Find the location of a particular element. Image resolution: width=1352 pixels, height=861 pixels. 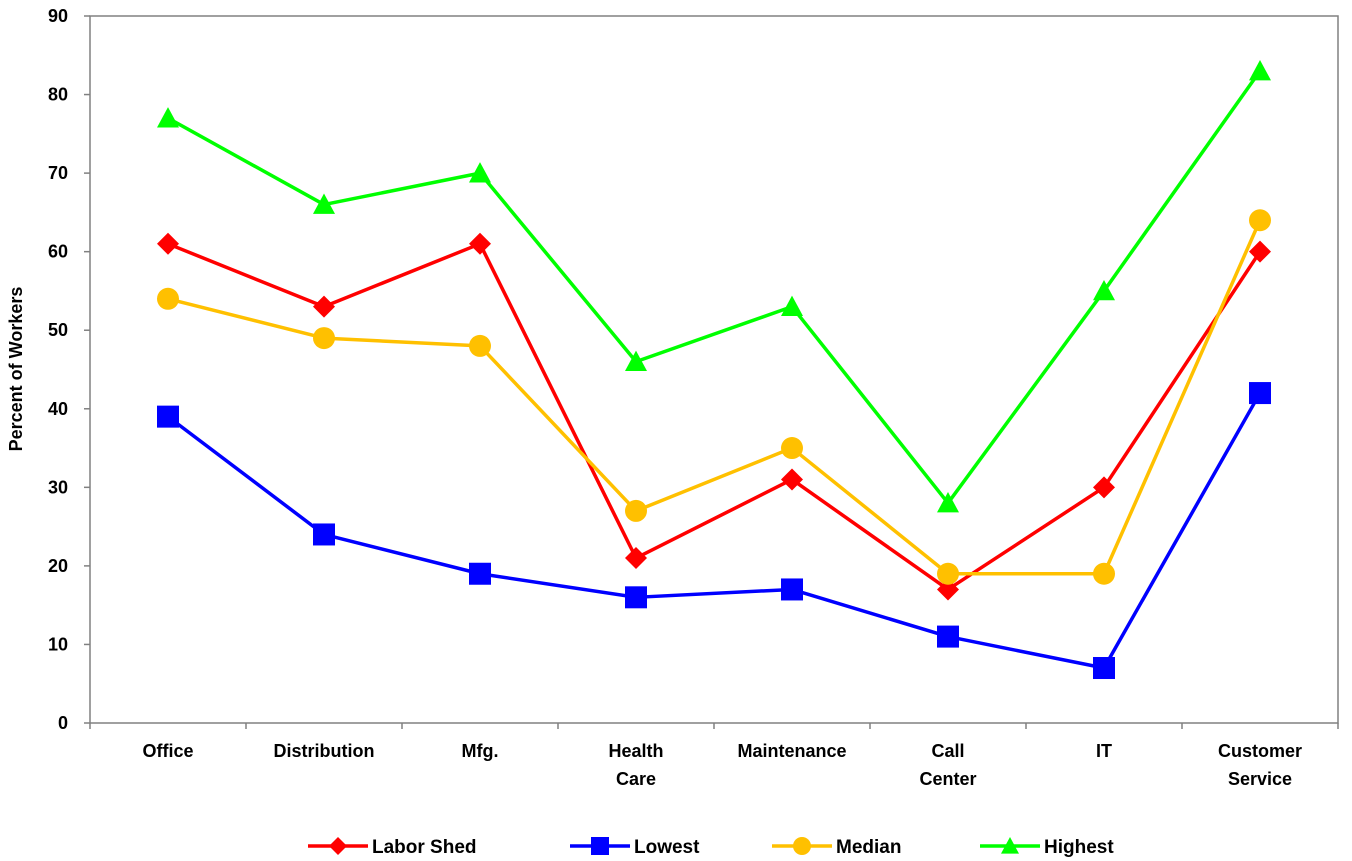

x-tick-label: Health is located at coordinates (635, 751).